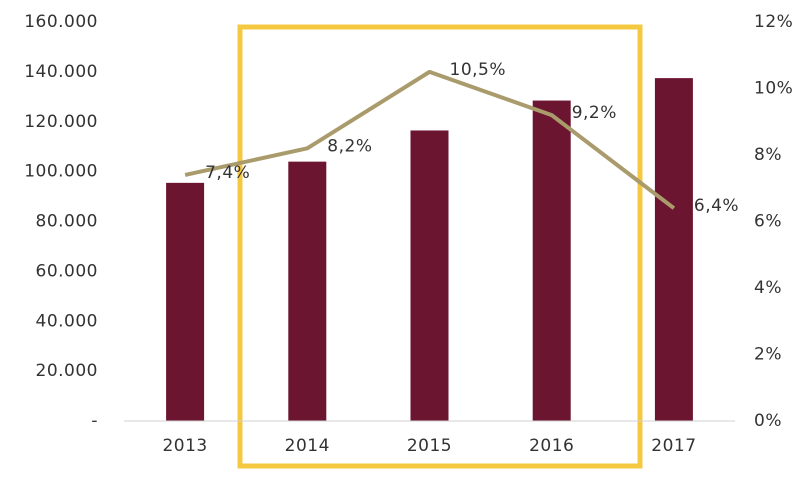 The height and width of the screenshot is (481, 800). I want to click on data-label: 7,4%, so click(227, 173).